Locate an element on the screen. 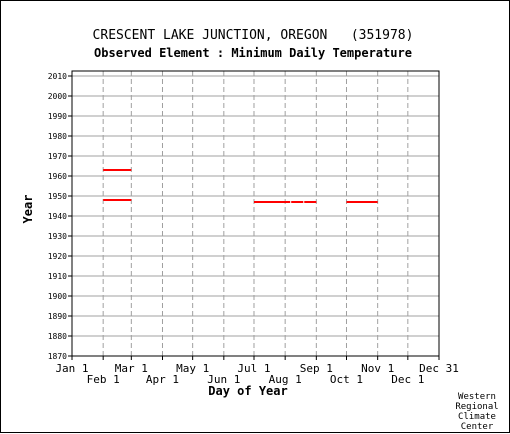 This screenshot has width=510, height=434. y-tick-label: 2000 is located at coordinates (57, 96).